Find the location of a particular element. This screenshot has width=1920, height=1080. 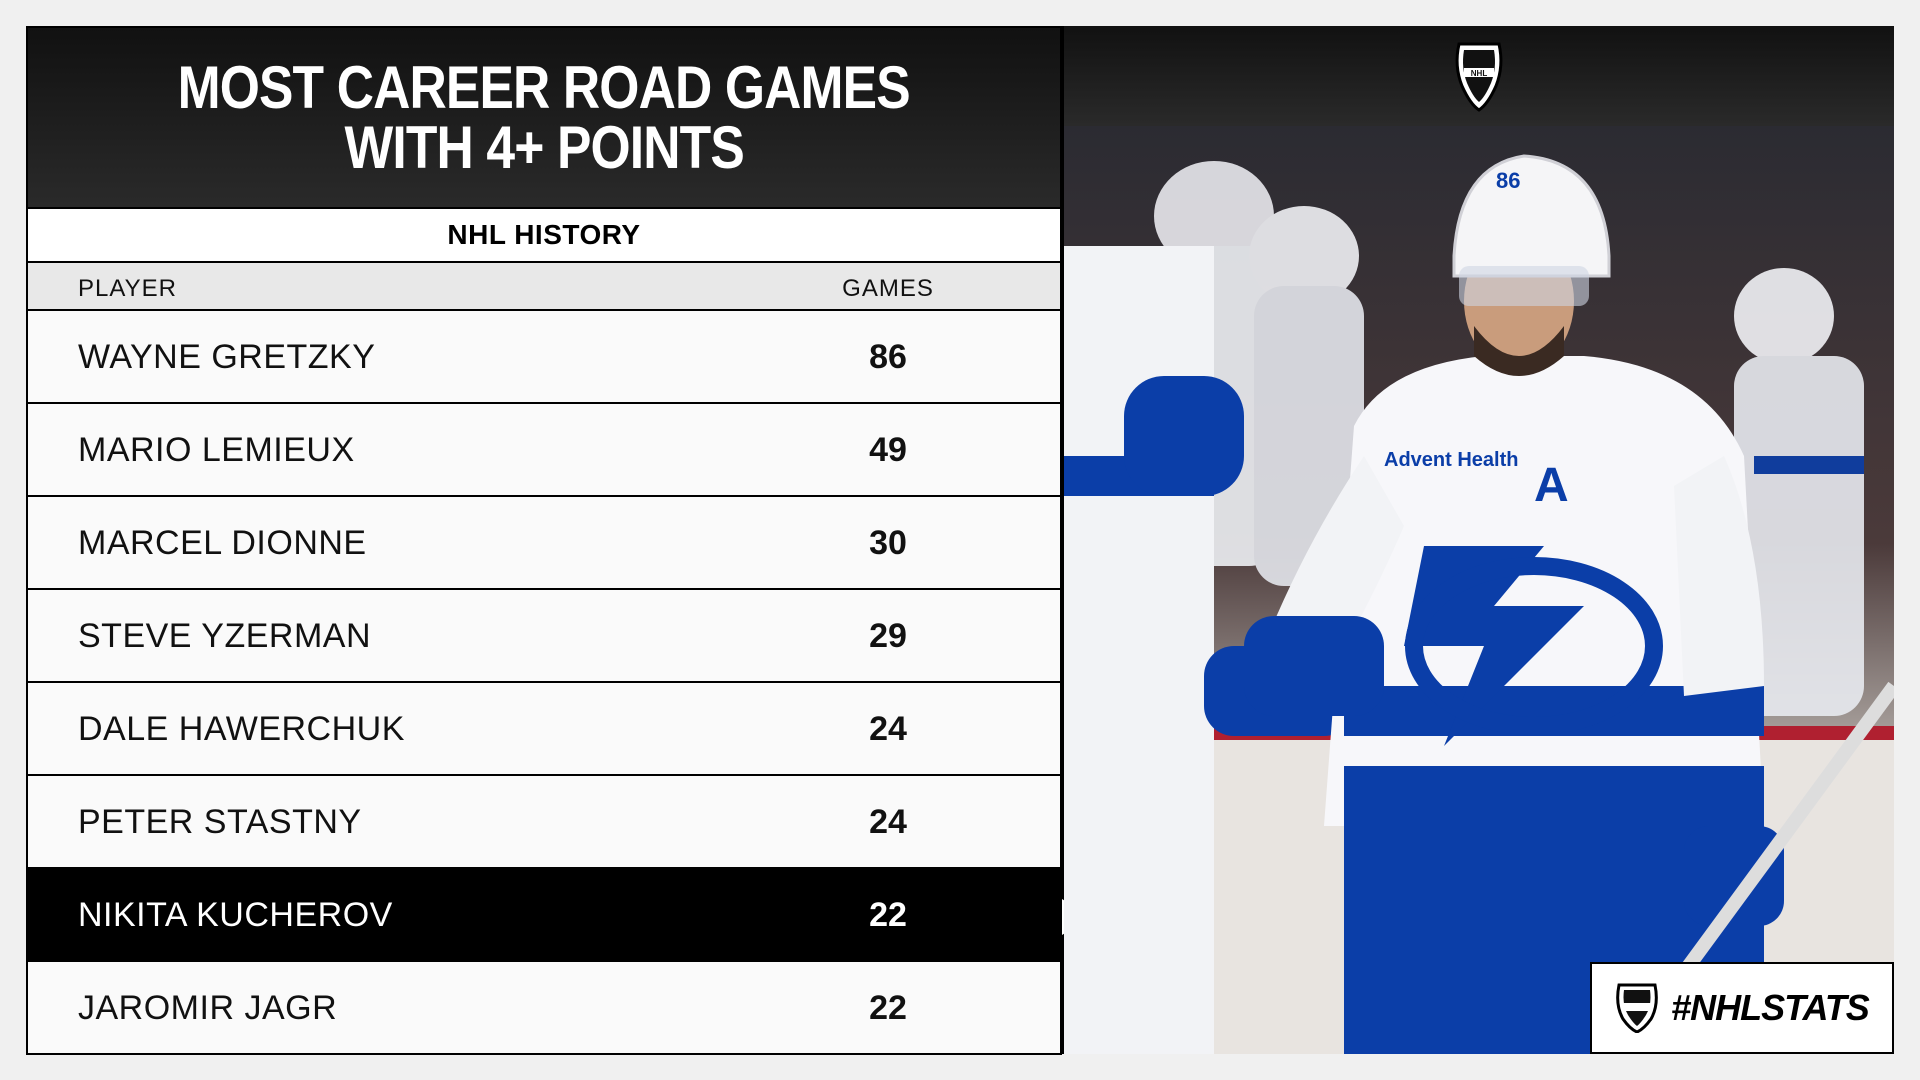

subtitle-box: NHL HISTORY is located at coordinates (544, 236).